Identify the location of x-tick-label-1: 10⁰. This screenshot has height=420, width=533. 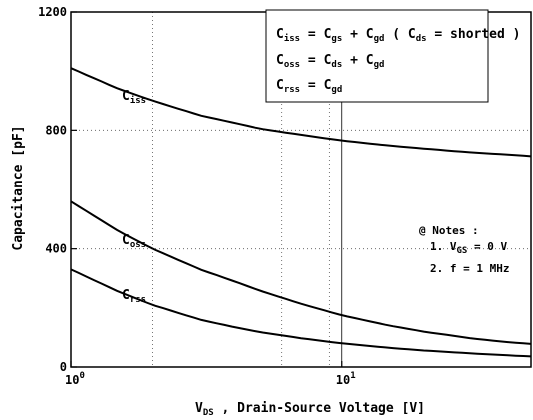
(75, 379).